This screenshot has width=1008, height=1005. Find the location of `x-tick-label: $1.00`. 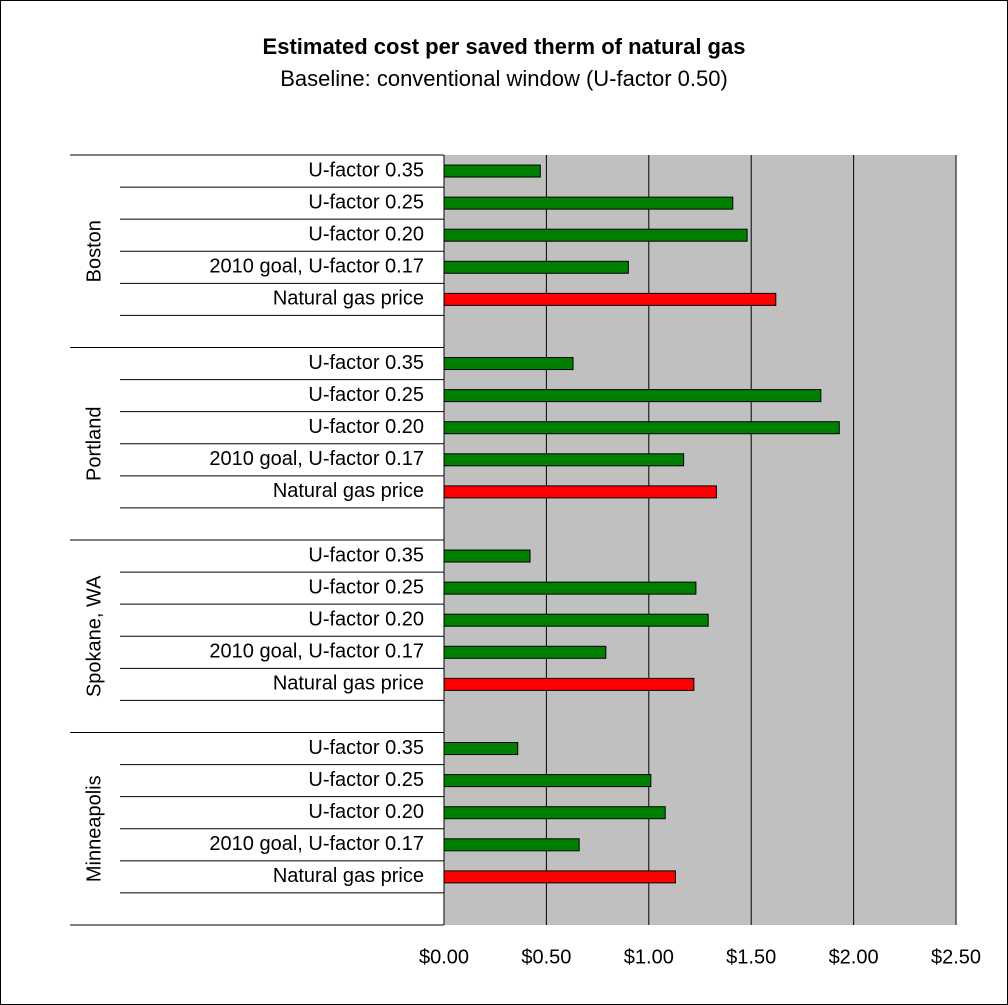

x-tick-label: $1.00 is located at coordinates (649, 957).